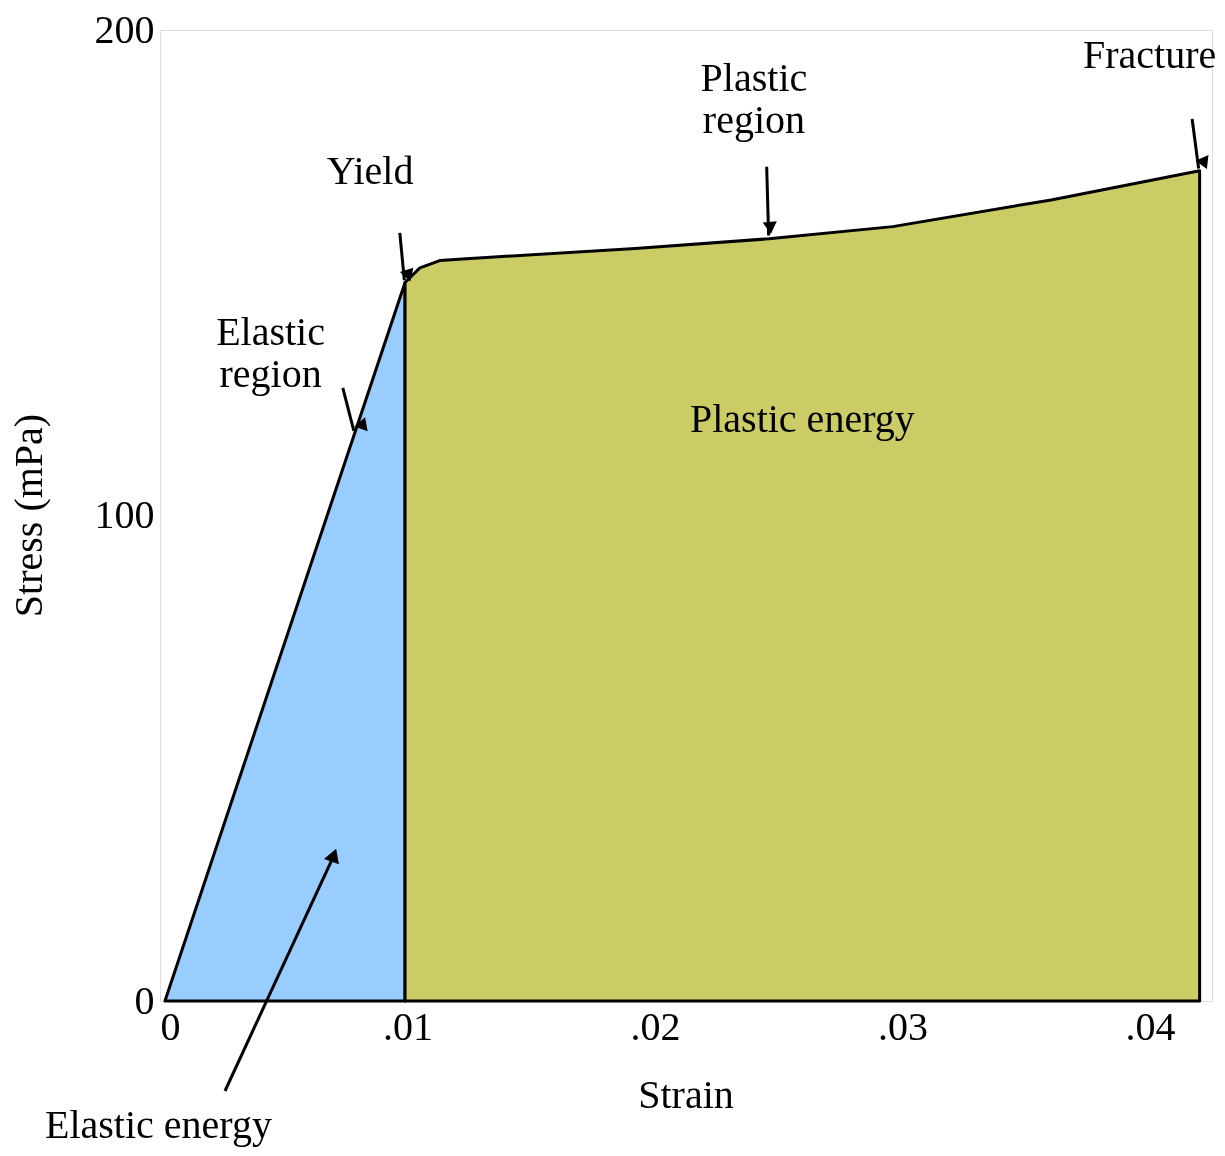 The image size is (1225, 1156). I want to click on y-tick-label: 200, so click(124, 29).